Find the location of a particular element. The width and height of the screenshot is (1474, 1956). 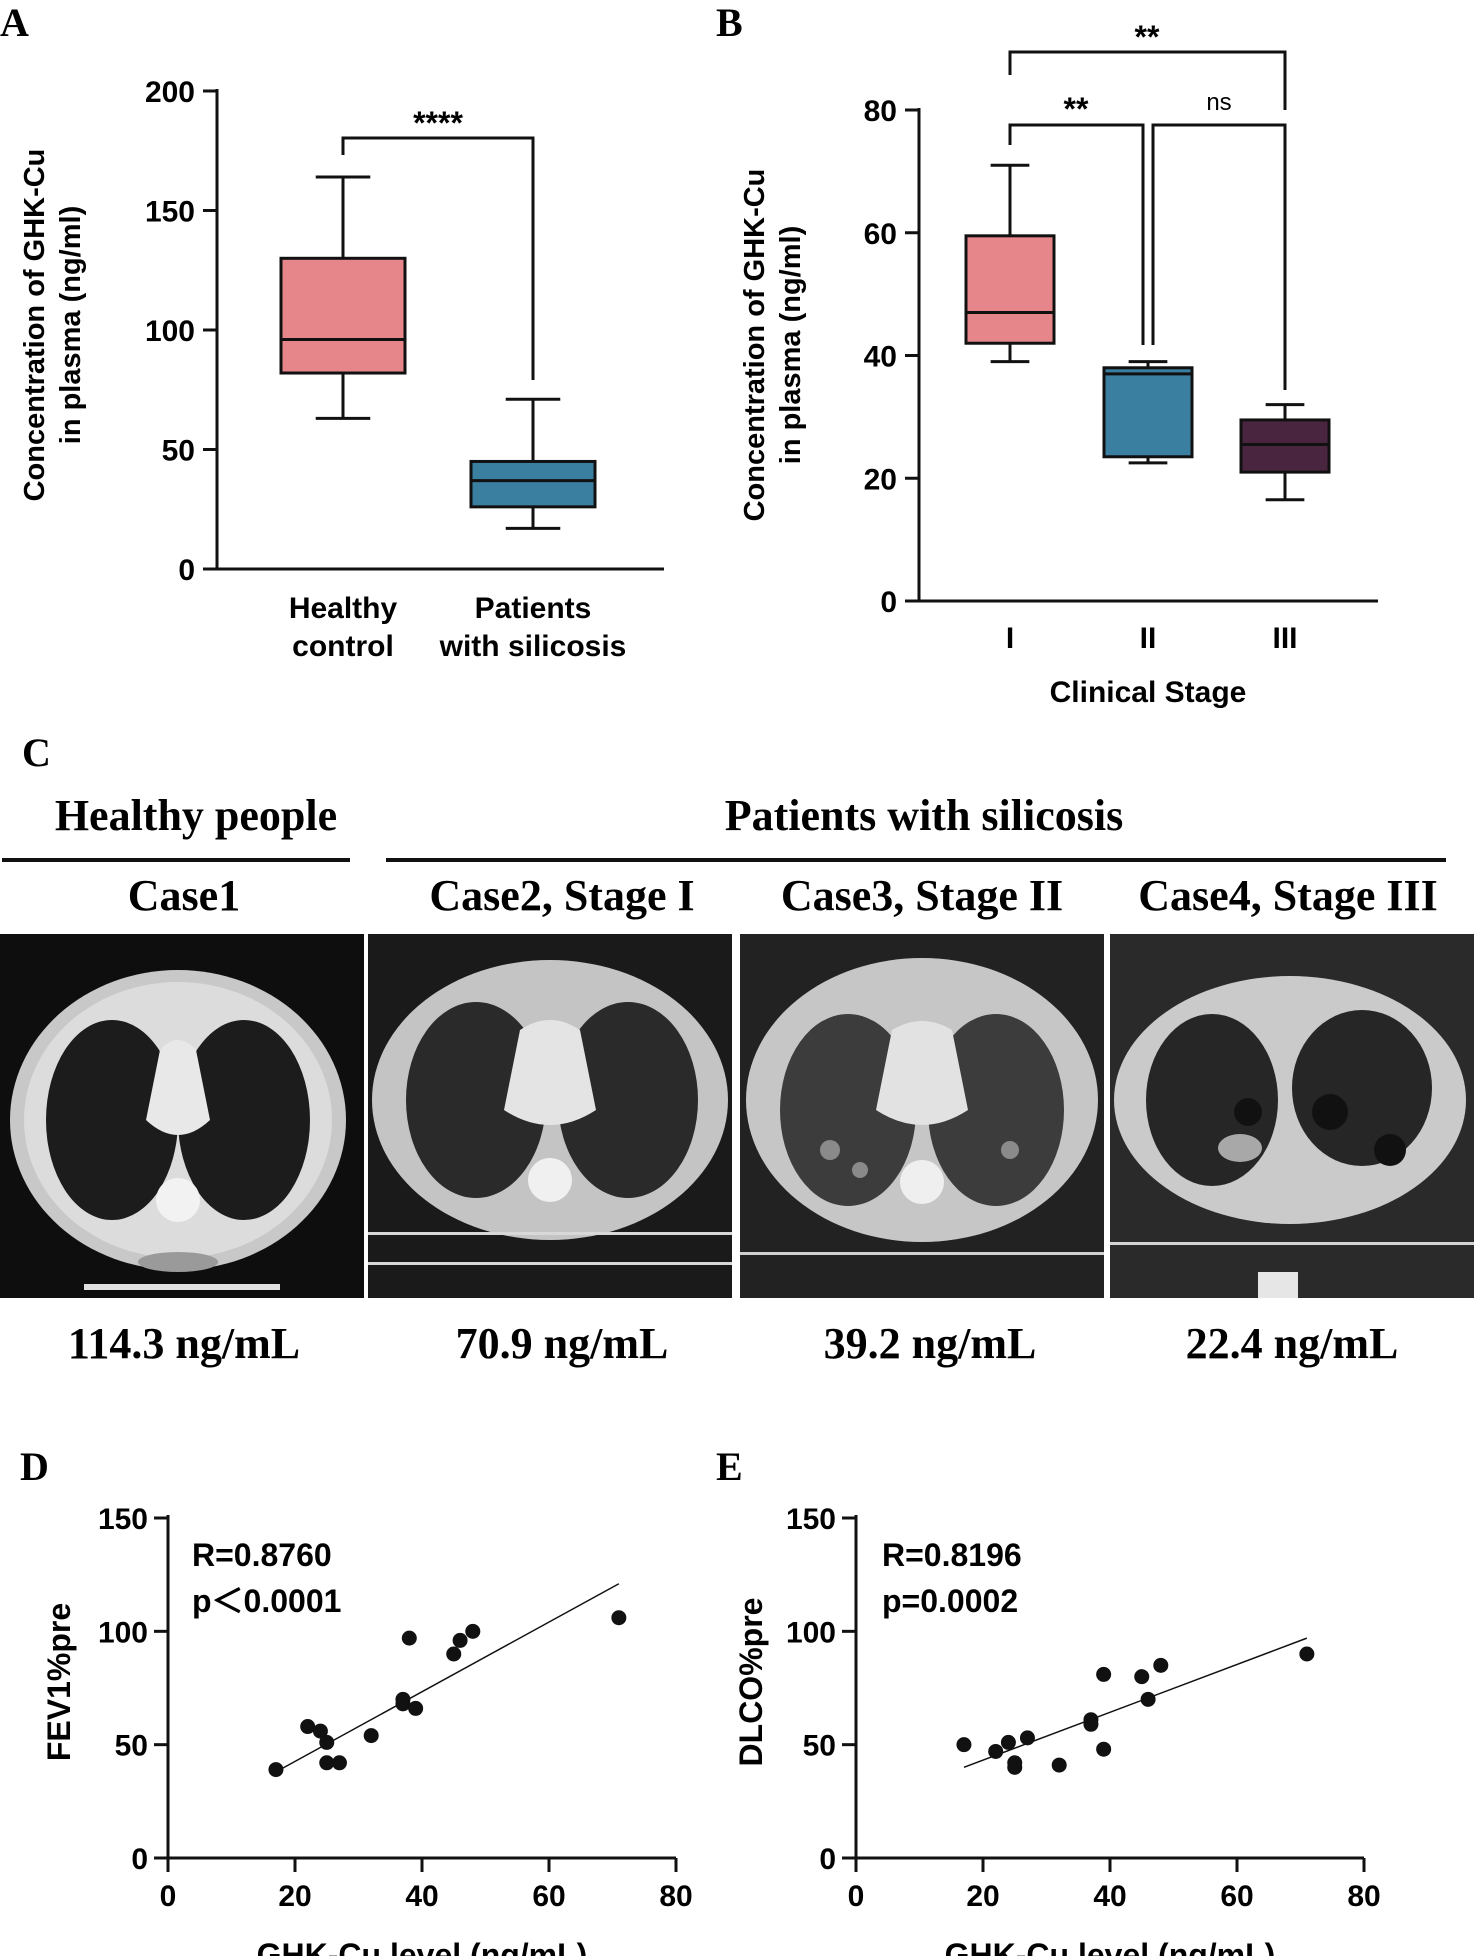

panel-d-ylabel: FEV1%pre is located at coordinates (59, 1682).